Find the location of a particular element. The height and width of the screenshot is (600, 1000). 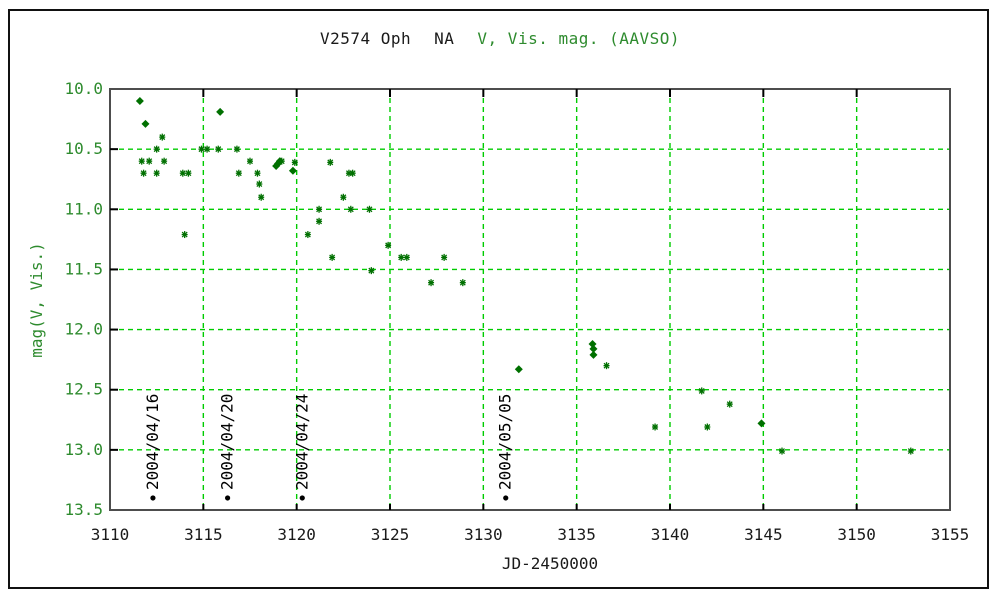

annotation-date-label: 2004/04/16 is located at coordinates (152, 442).